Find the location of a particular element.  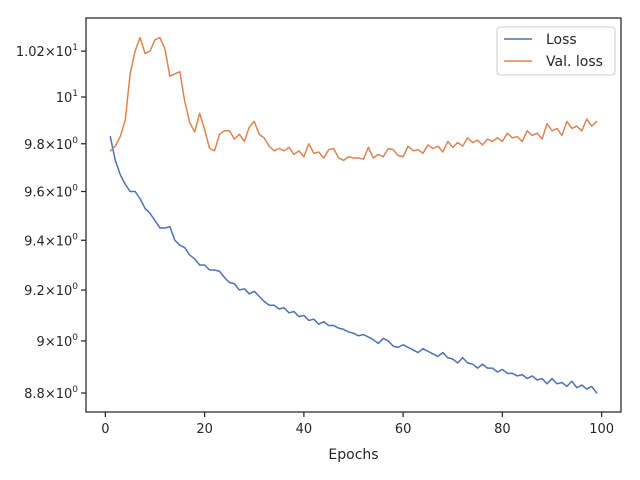

x-axis: 0 20 40 60 80 100 is located at coordinates (357, 424).